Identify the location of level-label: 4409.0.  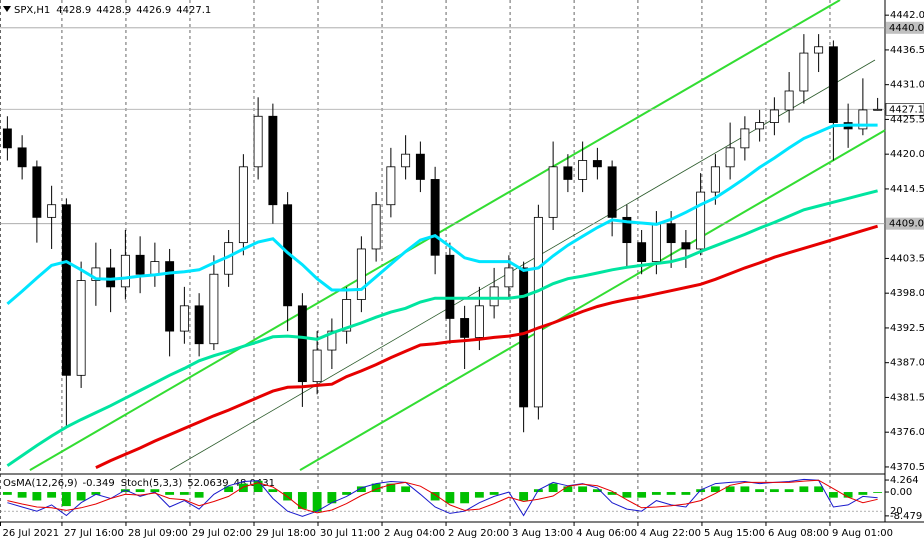
(906, 224).